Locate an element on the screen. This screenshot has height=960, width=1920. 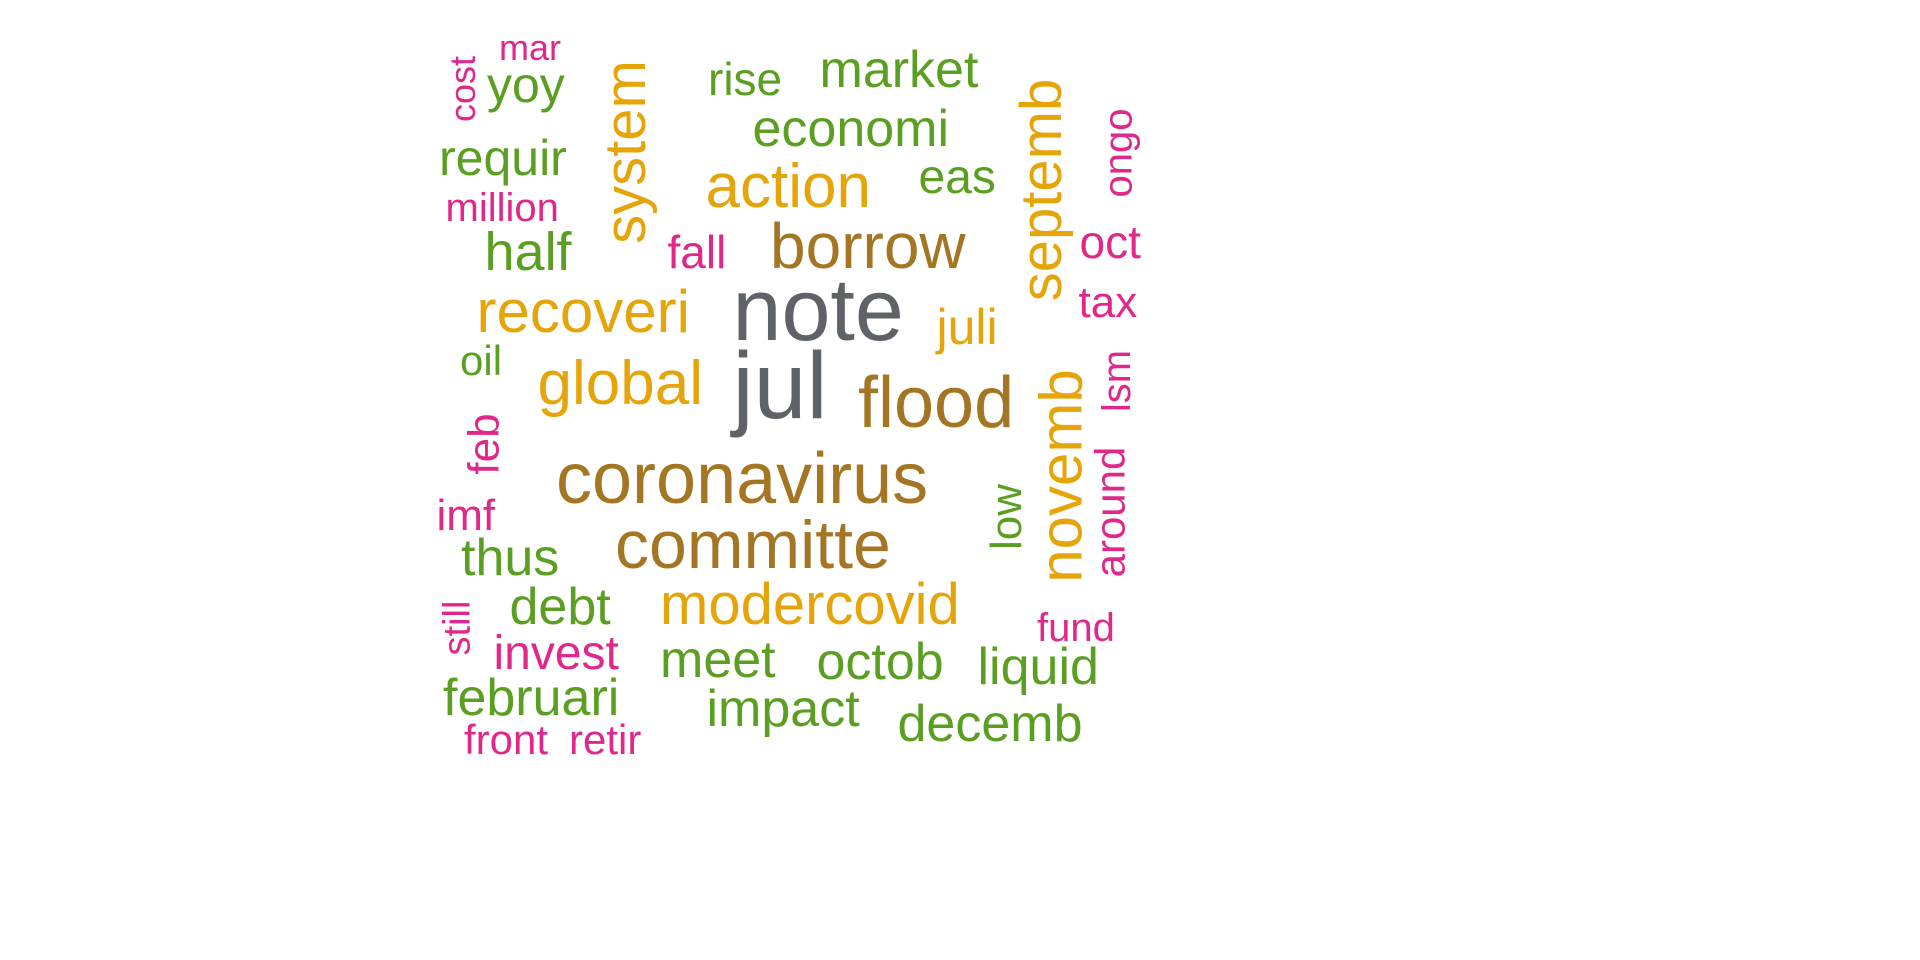
word-feb: feb is located at coordinates (484, 444).